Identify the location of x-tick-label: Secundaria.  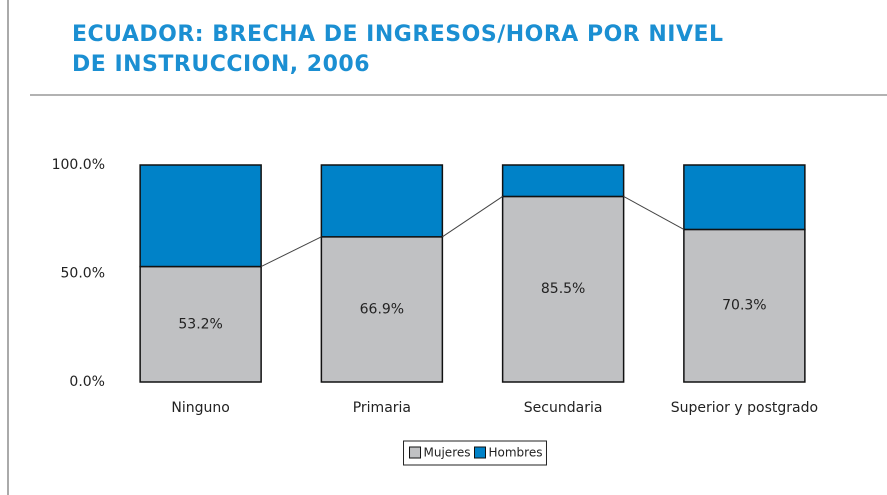
(563, 408).